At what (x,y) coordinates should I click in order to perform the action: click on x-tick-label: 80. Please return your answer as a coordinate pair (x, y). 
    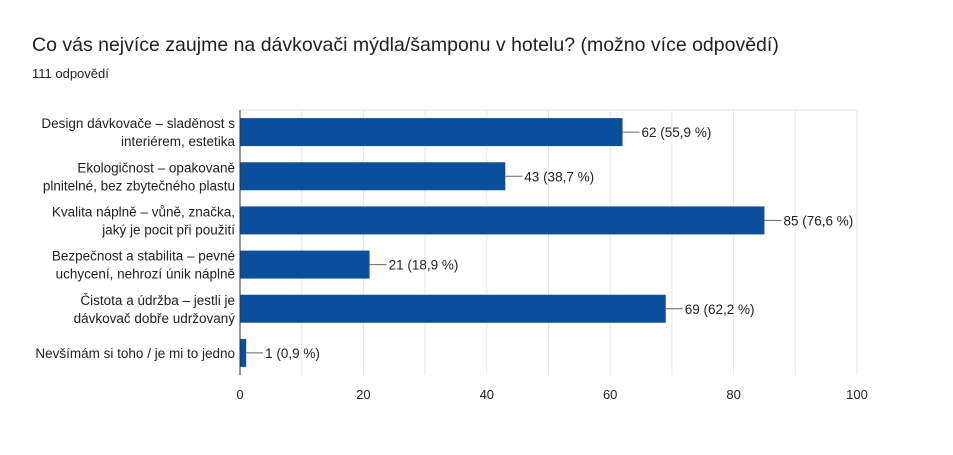
    Looking at the image, I should click on (733, 394).